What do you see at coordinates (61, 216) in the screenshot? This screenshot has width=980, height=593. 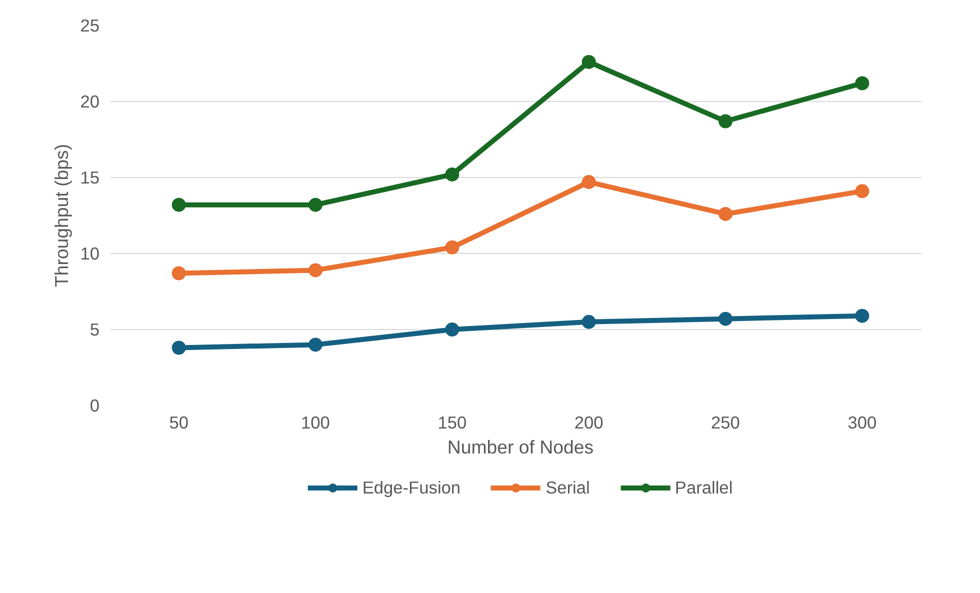 I see `y-axis-title: Throughput (bps)` at bounding box center [61, 216].